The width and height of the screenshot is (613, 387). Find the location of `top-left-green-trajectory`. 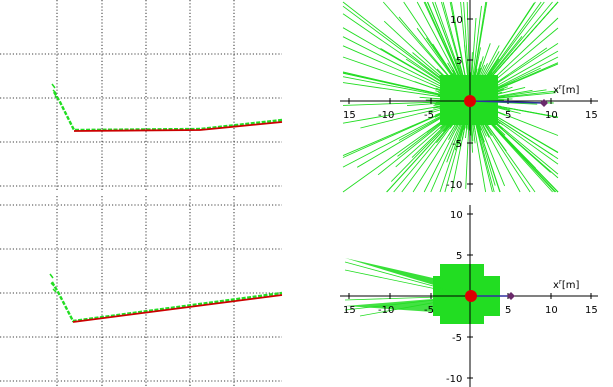

top-left-green-trajectory is located at coordinates (167, 111).